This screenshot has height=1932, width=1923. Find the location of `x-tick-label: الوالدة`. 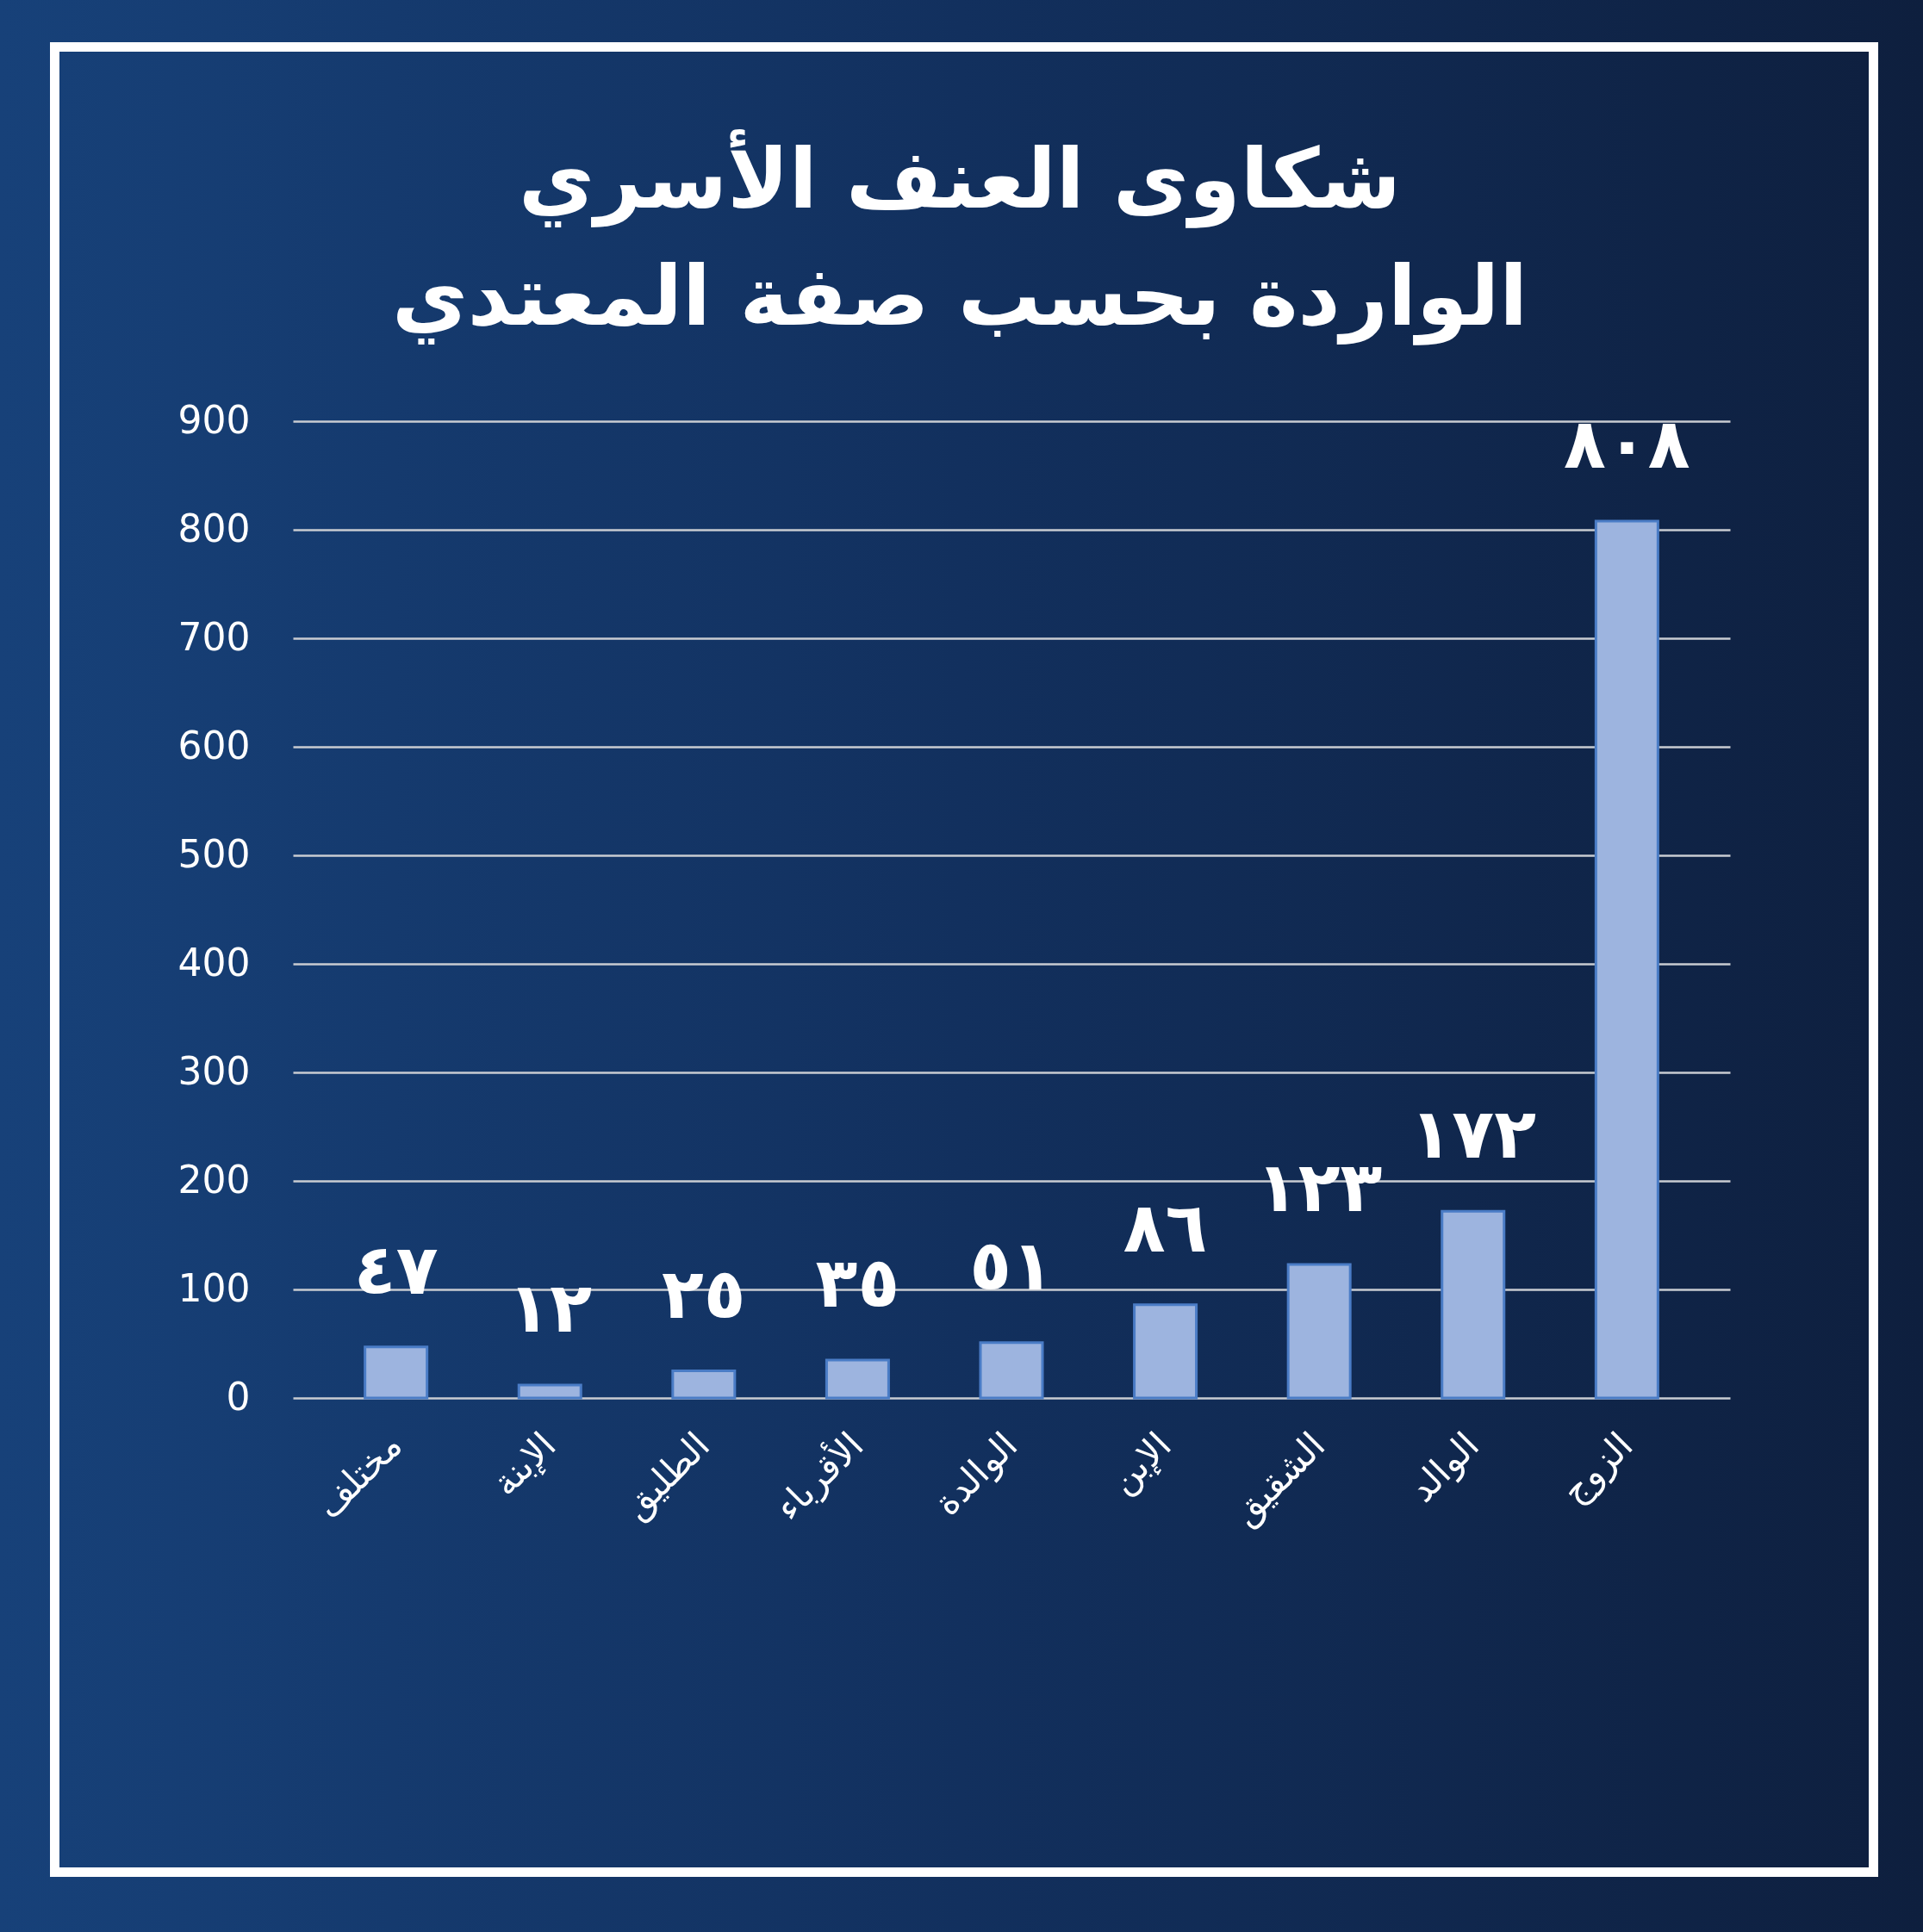

x-tick-label: الوالدة is located at coordinates (975, 1474).